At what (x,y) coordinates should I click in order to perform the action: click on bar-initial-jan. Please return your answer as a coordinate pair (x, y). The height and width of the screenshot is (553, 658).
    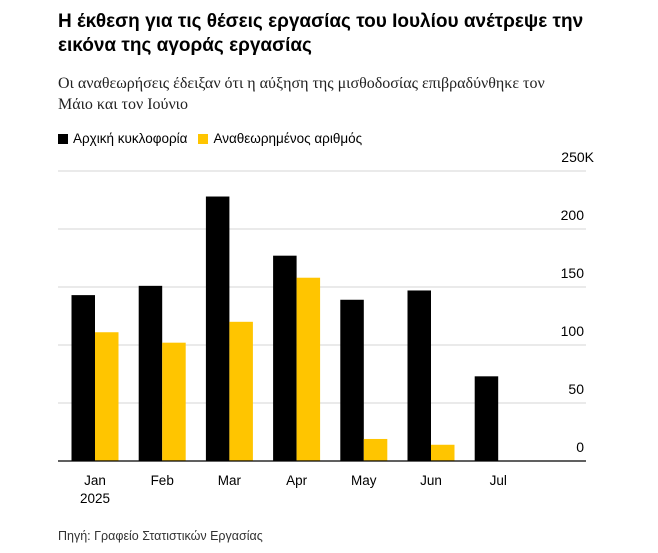
    Looking at the image, I should click on (83, 378).